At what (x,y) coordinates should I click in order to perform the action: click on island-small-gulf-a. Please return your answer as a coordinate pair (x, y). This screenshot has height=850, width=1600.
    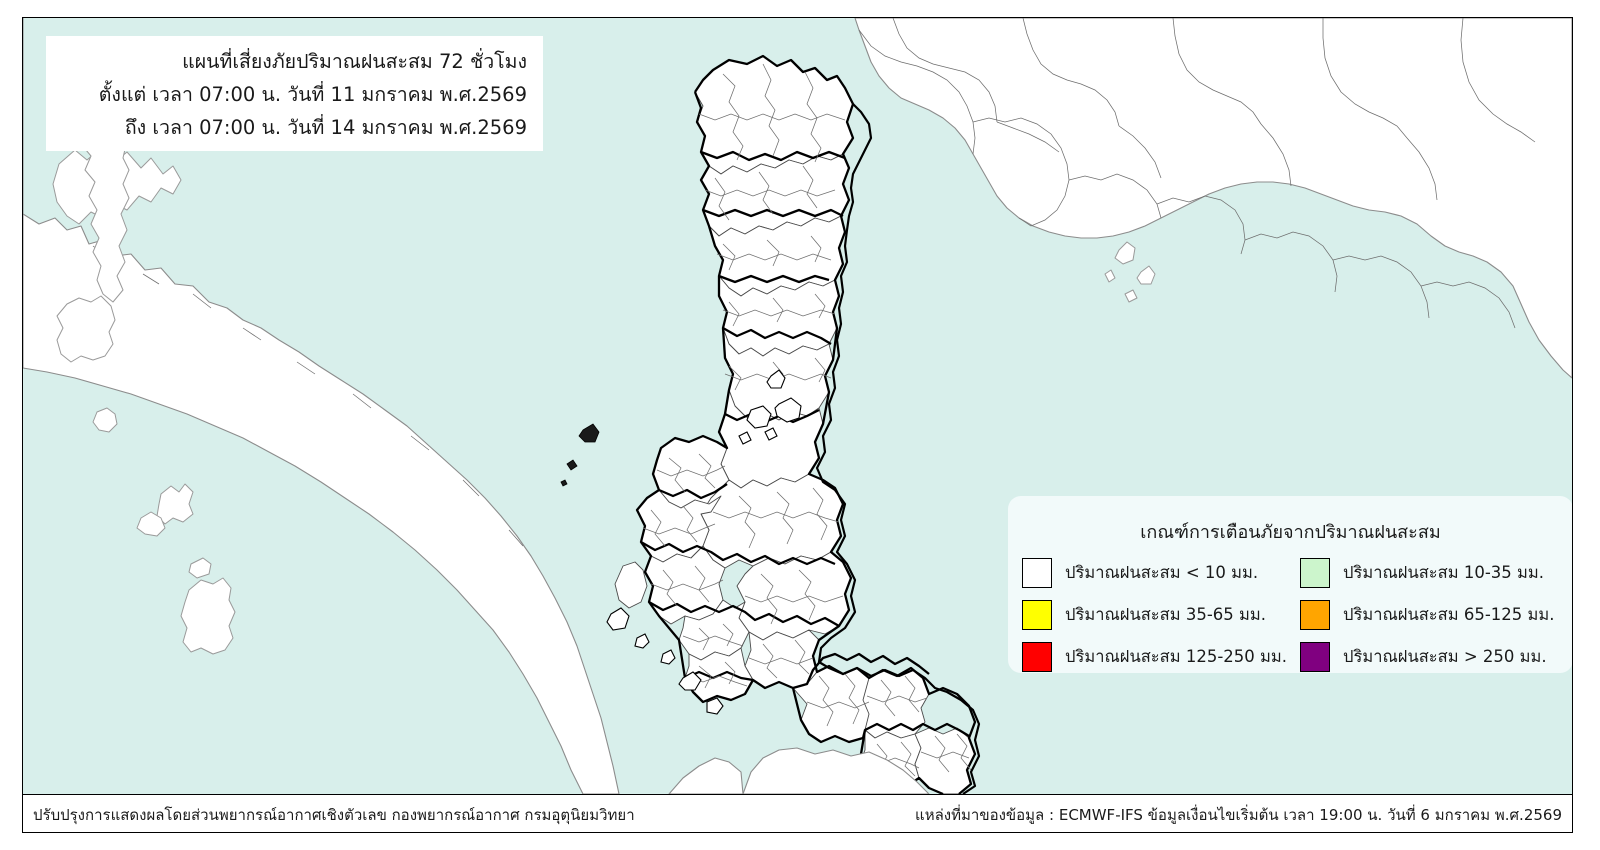
    Looking at the image, I should click on (1110, 276).